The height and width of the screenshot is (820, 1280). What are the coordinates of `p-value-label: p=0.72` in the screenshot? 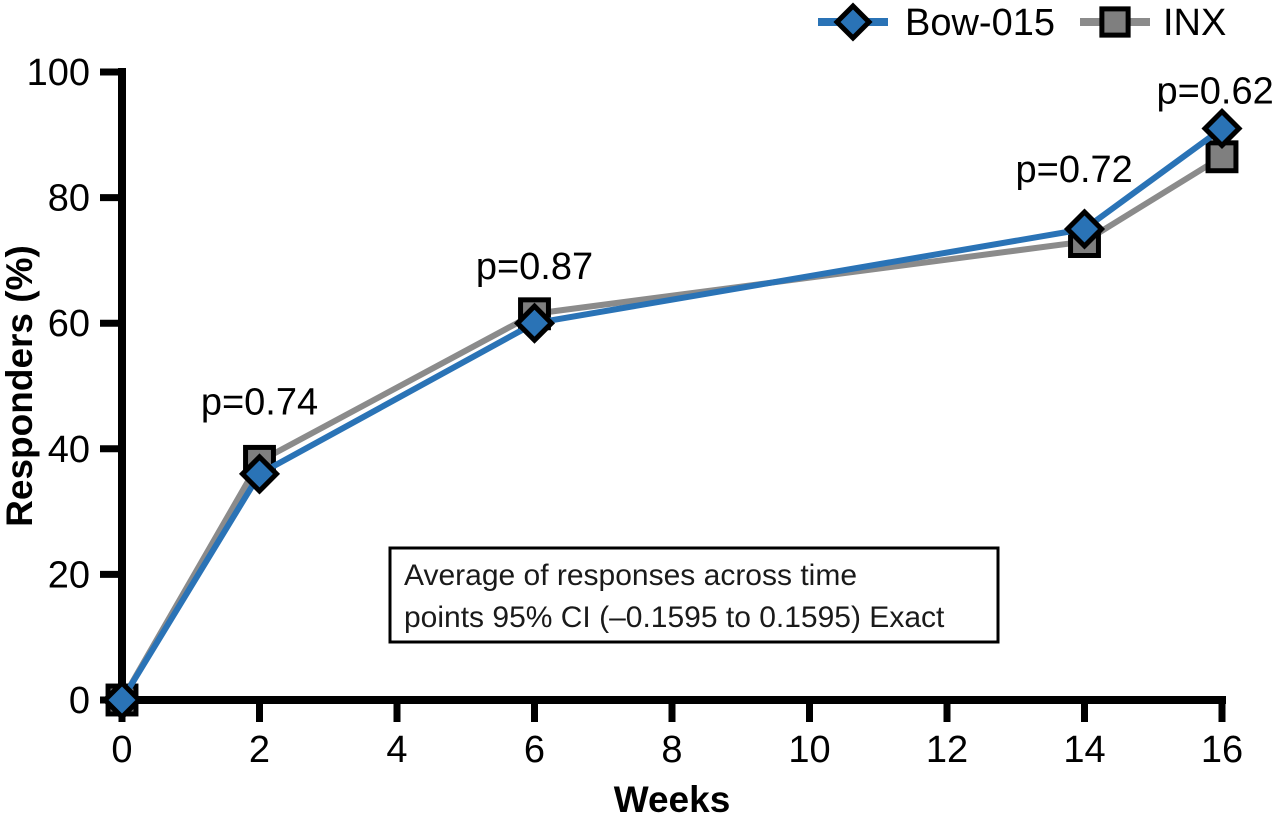 It's located at (1074, 170).